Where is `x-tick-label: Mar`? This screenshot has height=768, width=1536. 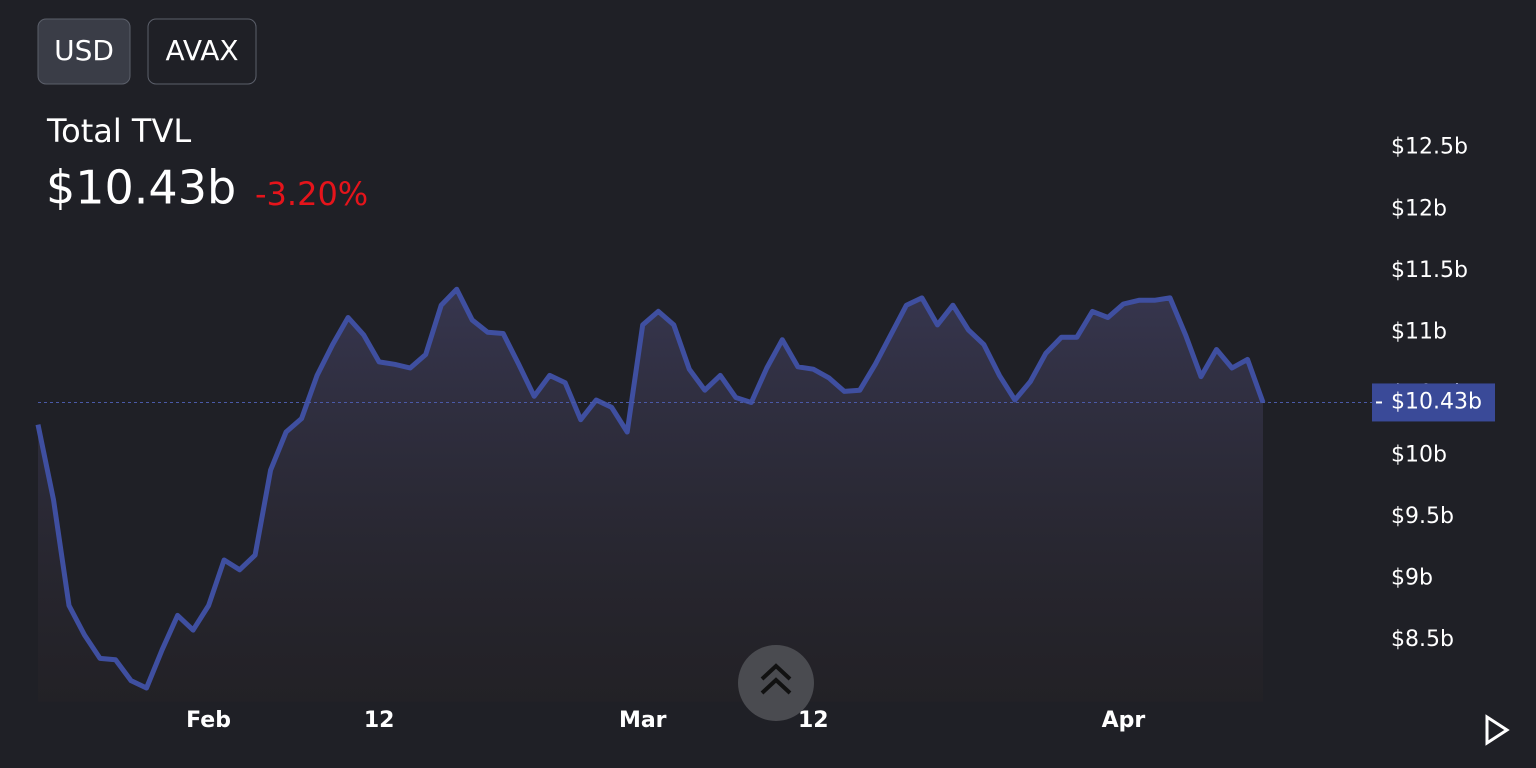
x-tick-label: Mar is located at coordinates (643, 720).